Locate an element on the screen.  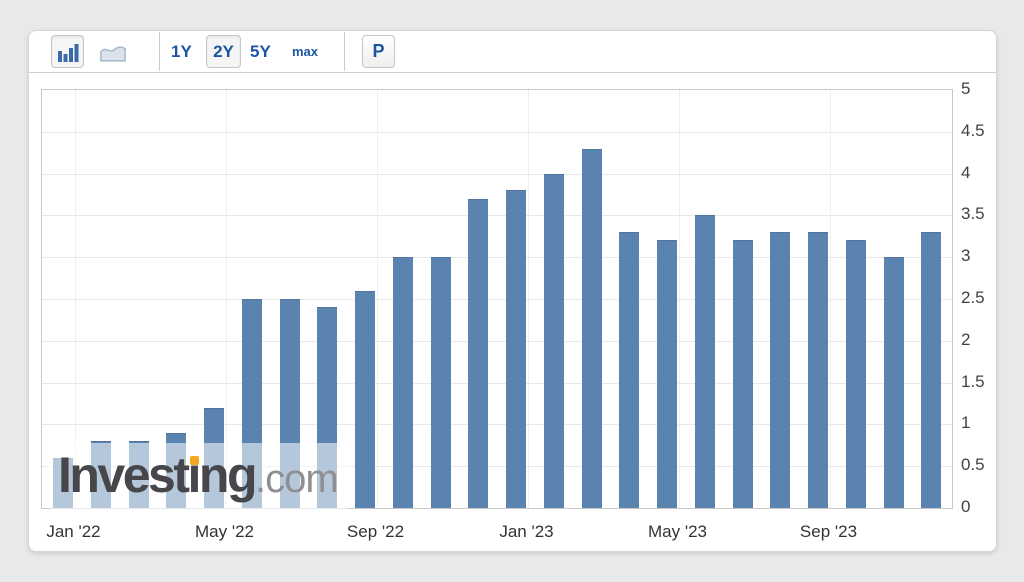
y-axis-label: 2 is located at coordinates (966, 339).